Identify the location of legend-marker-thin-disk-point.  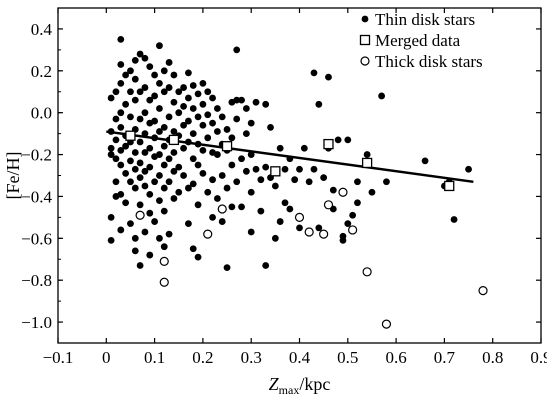
(365, 19).